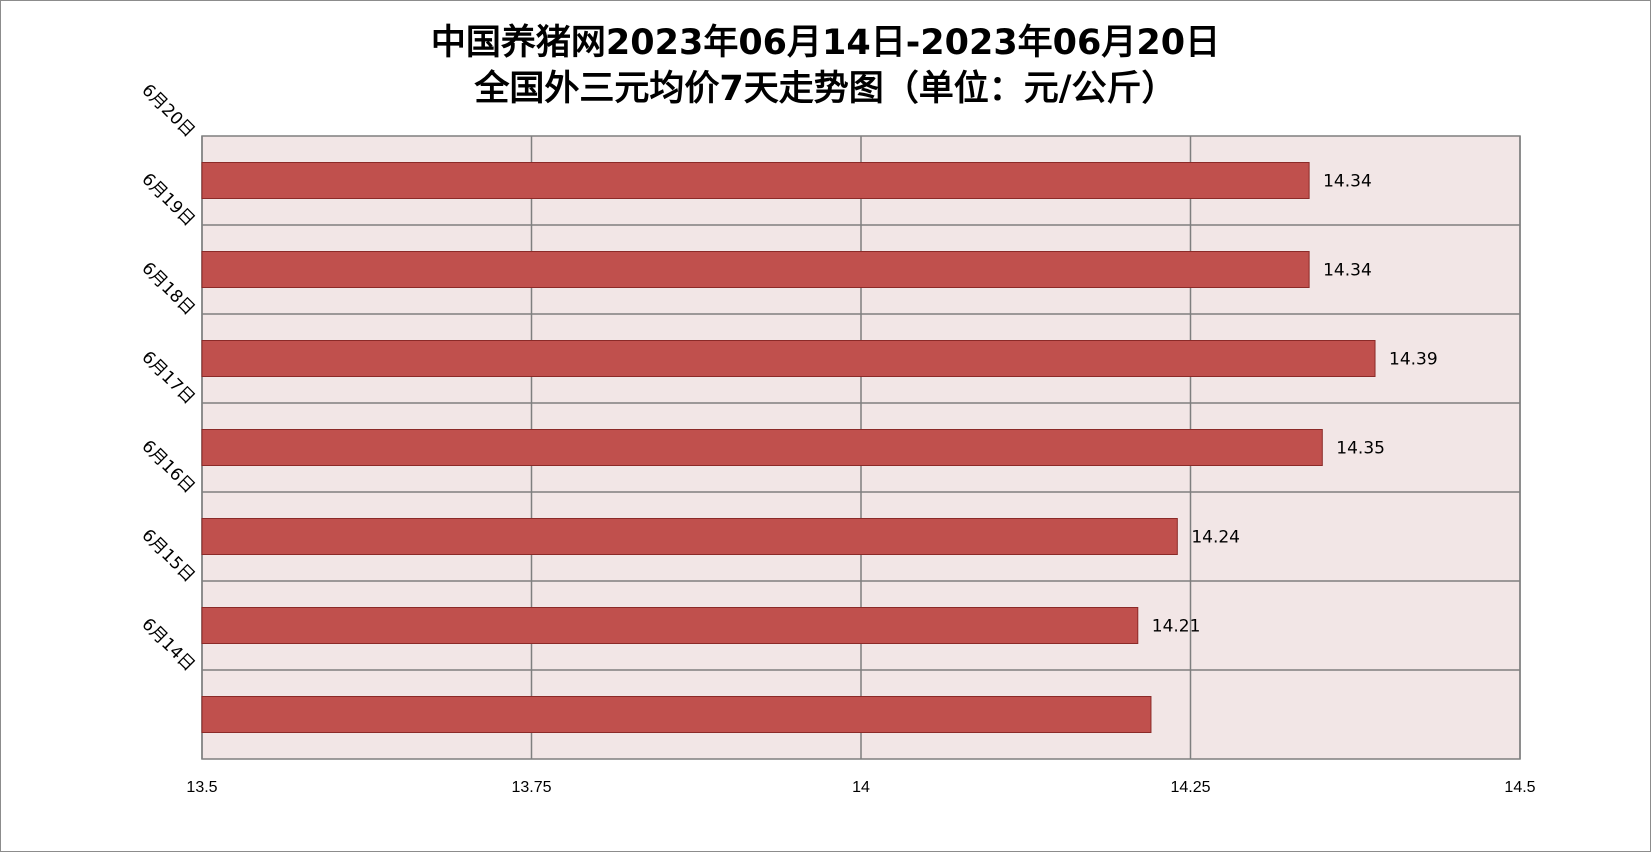 The height and width of the screenshot is (852, 1651). Describe the element at coordinates (201, 787) in the screenshot. I see `x-tick-label: 13.5` at that location.